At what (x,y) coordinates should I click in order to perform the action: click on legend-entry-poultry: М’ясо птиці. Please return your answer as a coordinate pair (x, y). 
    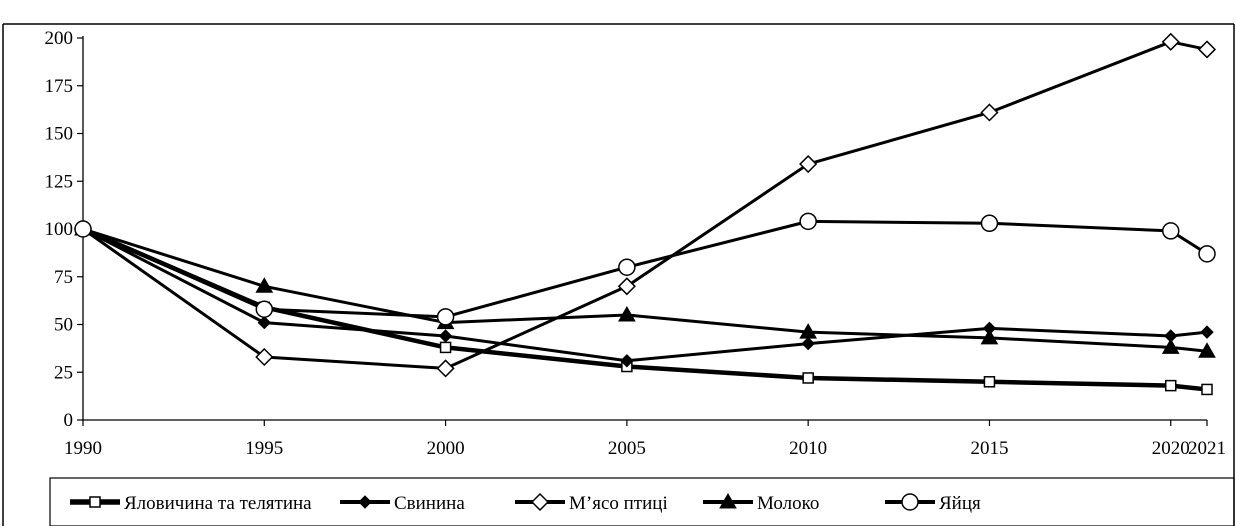
    Looking at the image, I should click on (591, 503).